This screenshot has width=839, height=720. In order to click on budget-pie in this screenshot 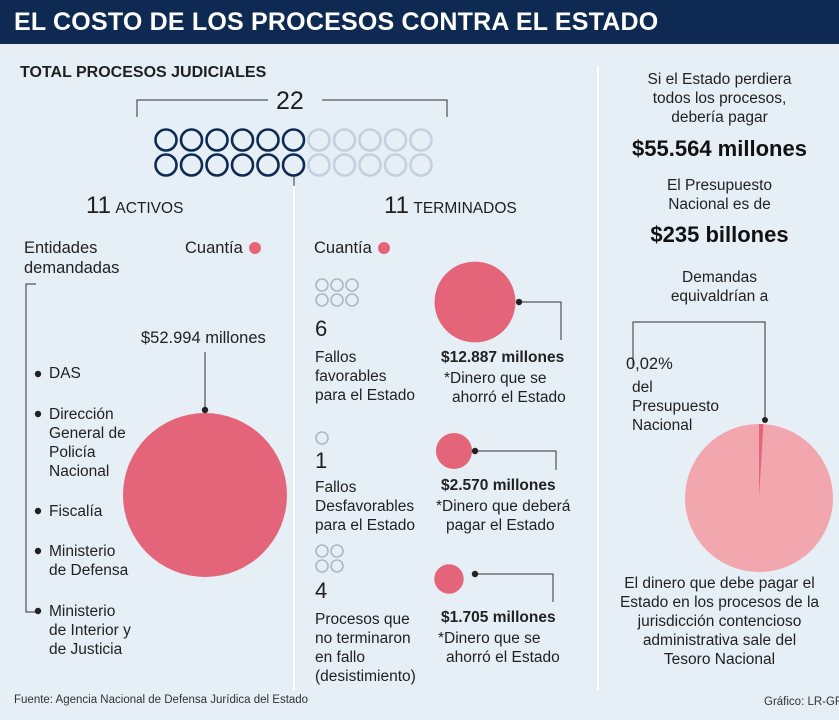, I will do `click(759, 498)`.